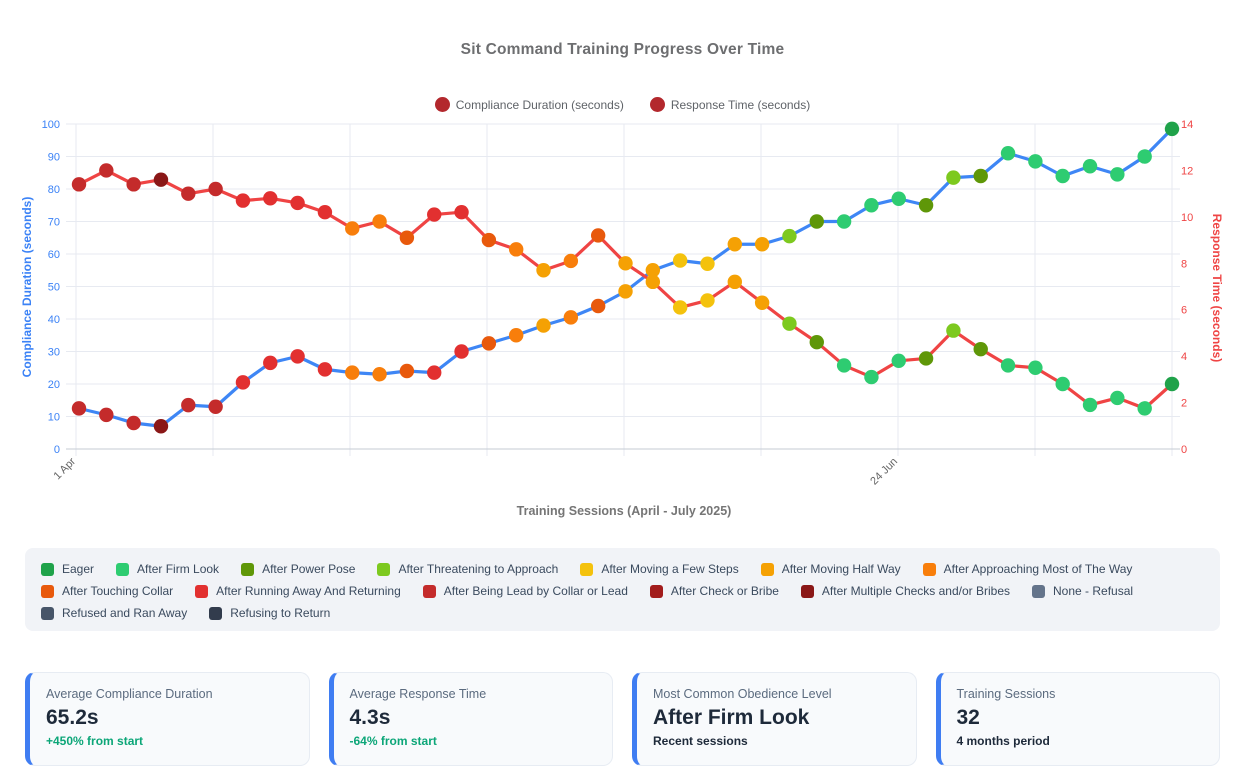 This screenshot has width=1245, height=781. I want to click on card-sub: -64% from start, so click(393, 741).